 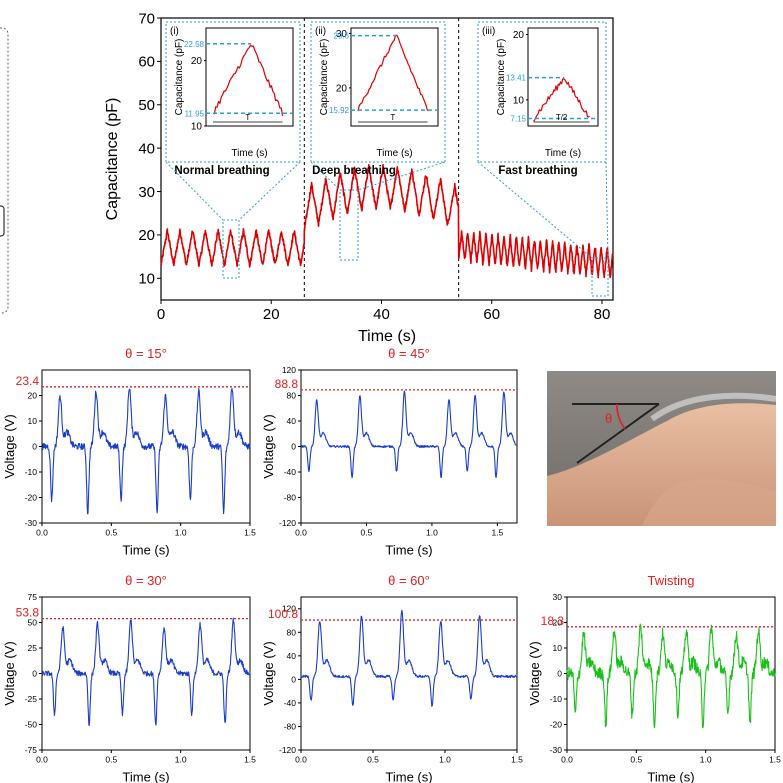 What do you see at coordinates (146, 353) in the screenshot?
I see `chart-title: θ = 15°` at bounding box center [146, 353].